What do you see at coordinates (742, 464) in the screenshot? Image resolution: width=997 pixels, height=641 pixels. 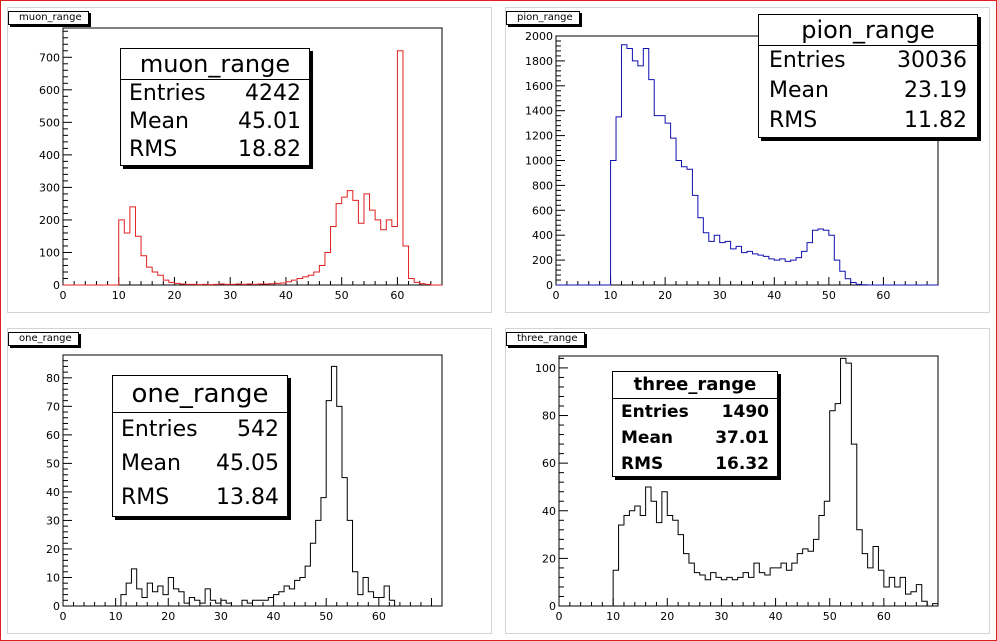 I see `stats-rms-value: 16.32` at bounding box center [742, 464].